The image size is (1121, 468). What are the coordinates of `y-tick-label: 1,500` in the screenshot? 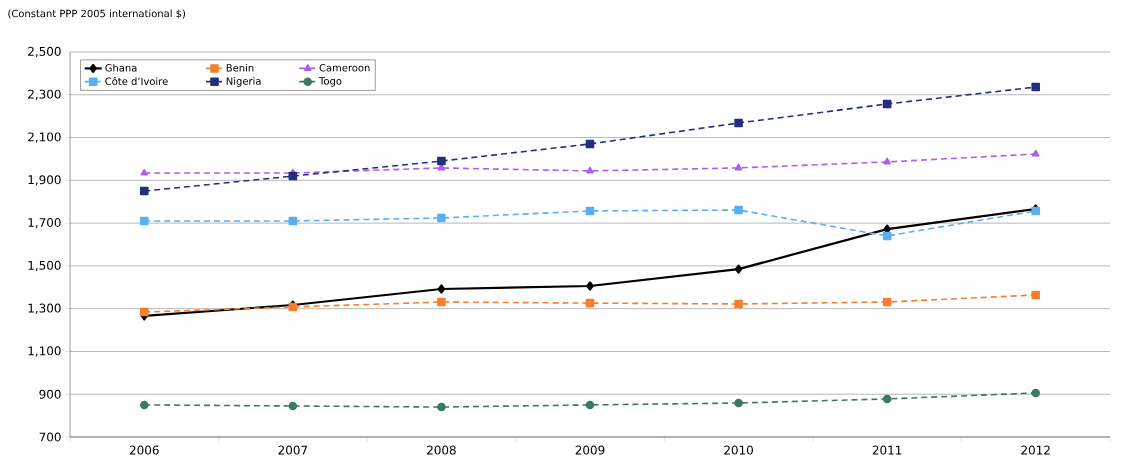 It's located at (44, 266).